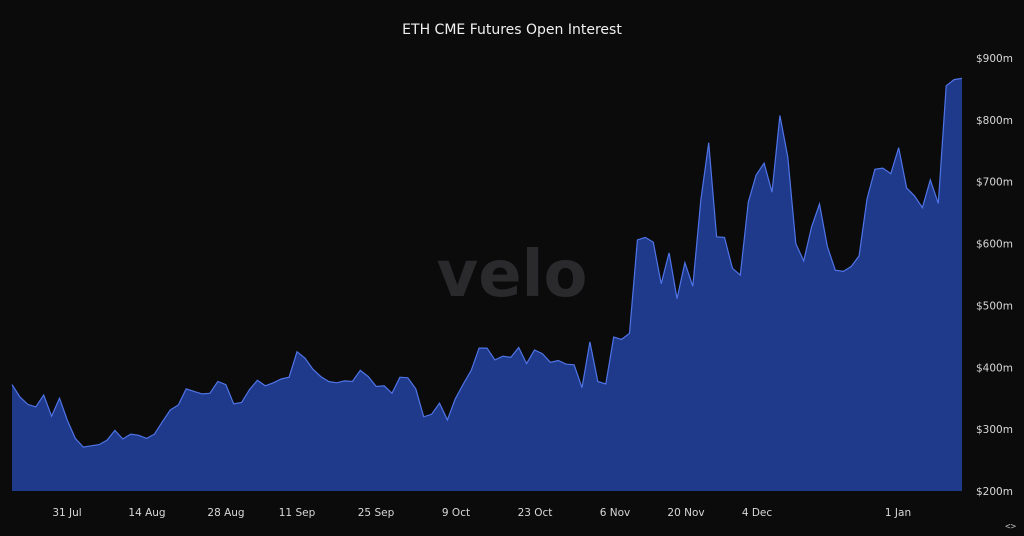 This screenshot has width=1024, height=536. I want to click on y-tick-label: $400m, so click(994, 368).